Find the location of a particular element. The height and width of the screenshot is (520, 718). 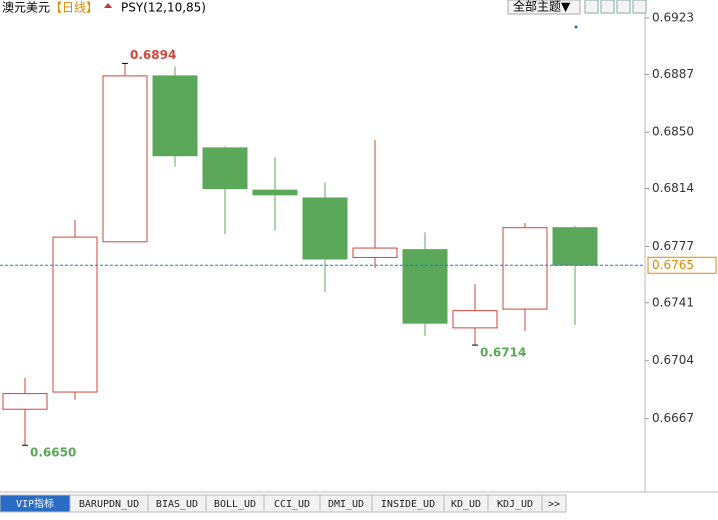

tab-label: BOLL_UD is located at coordinates (235, 504).